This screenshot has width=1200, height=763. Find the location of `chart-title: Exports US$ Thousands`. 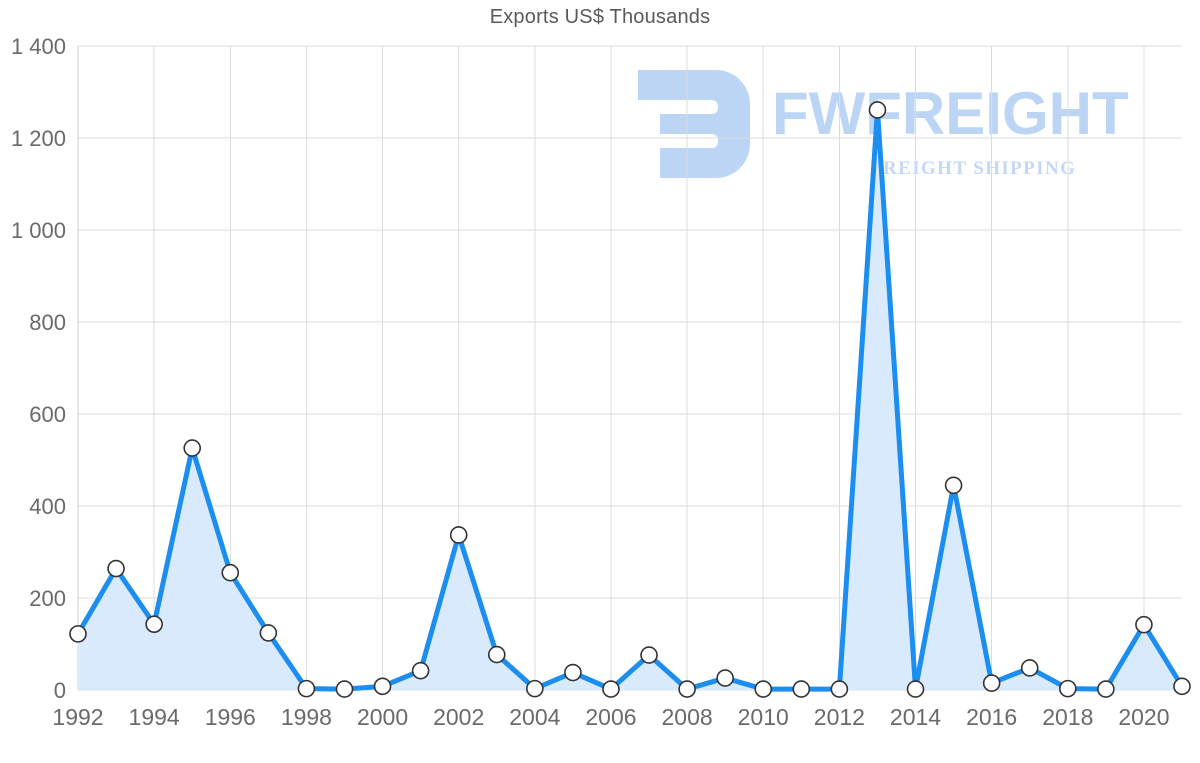

chart-title: Exports US$ Thousands is located at coordinates (600, 17).